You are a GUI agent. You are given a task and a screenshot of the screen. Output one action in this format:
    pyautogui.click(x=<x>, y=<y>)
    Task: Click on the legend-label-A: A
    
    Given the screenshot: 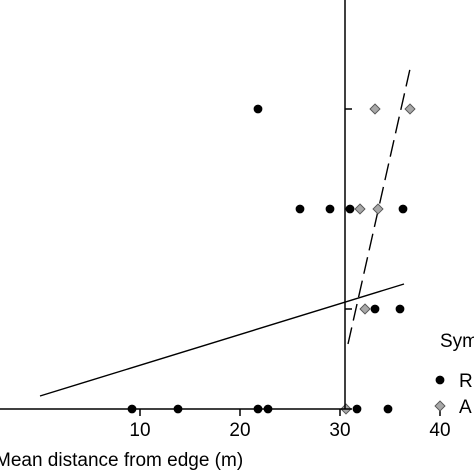 What is the action you would take?
    pyautogui.click(x=465, y=407)
    